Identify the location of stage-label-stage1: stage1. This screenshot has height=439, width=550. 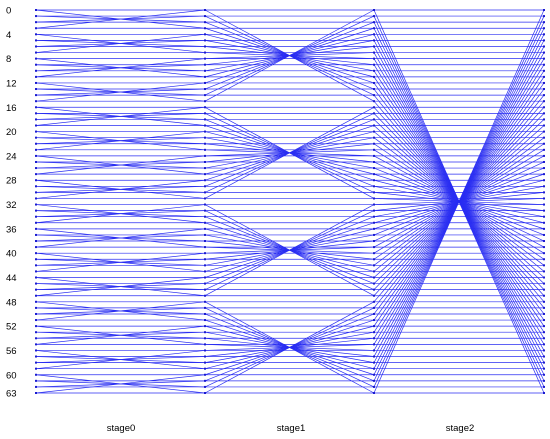
(291, 428).